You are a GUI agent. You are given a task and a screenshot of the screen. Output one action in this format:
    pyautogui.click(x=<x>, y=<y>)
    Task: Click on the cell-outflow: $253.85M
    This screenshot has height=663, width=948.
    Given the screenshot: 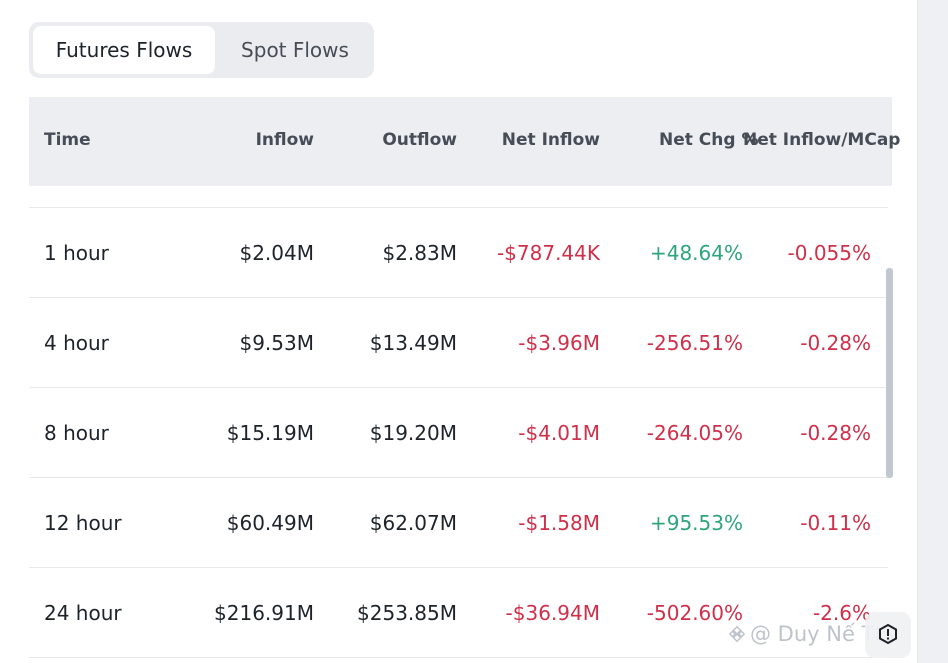 What is the action you would take?
    pyautogui.click(x=407, y=613)
    